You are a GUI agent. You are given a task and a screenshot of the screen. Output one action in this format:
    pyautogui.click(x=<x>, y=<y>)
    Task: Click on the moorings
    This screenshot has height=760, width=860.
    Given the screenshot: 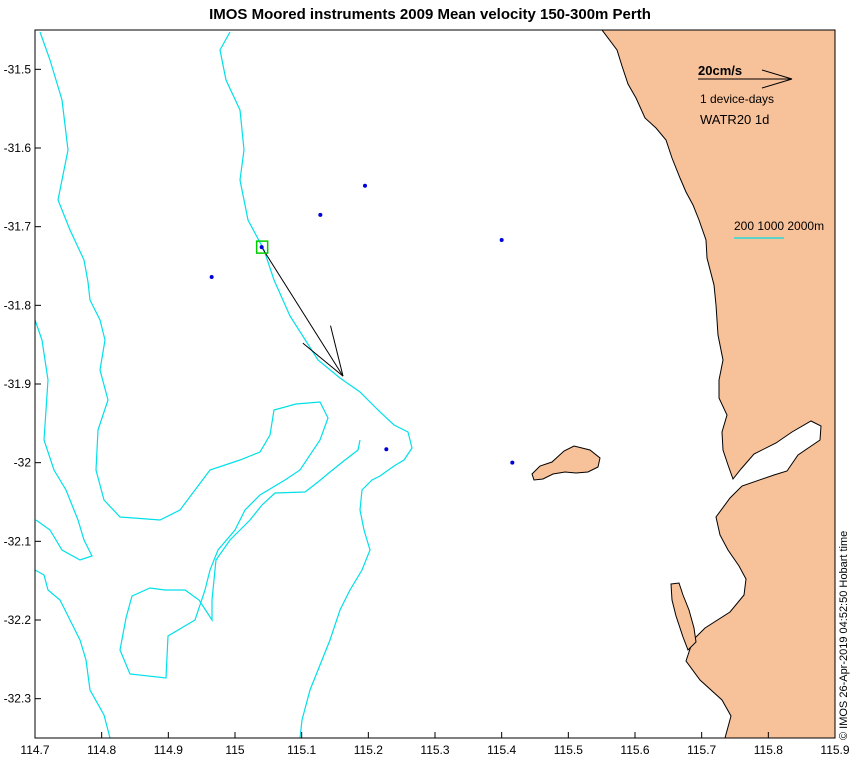 What is the action you would take?
    pyautogui.click(x=362, y=324)
    